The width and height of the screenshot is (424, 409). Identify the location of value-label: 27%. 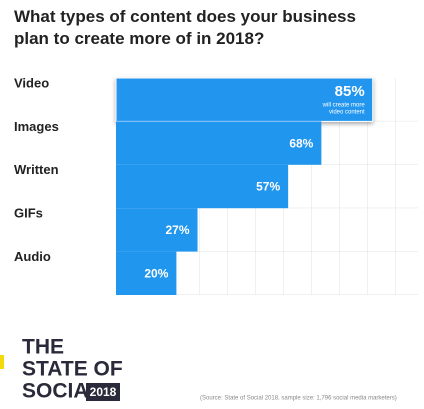
(178, 230).